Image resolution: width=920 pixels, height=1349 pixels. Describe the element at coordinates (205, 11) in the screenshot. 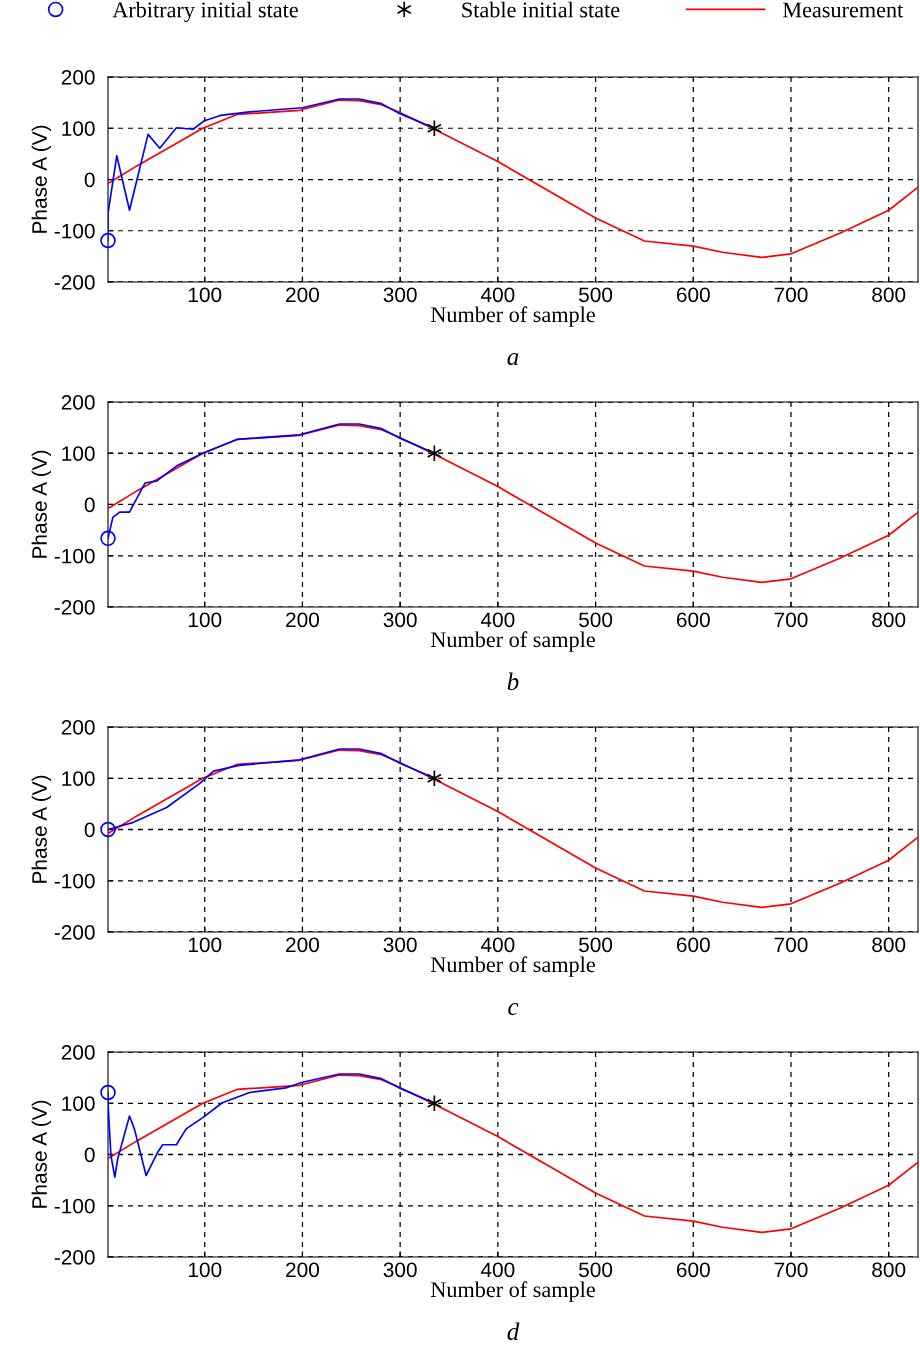

I see `legend-label: Arbitrary initial state` at that location.